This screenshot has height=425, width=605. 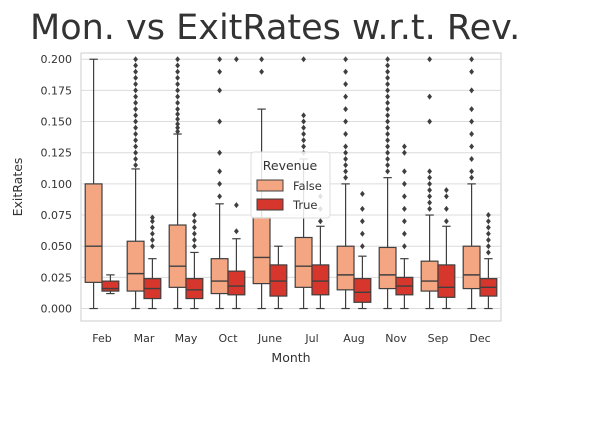 I want to click on legend: Revenue False True, so click(x=290, y=185).